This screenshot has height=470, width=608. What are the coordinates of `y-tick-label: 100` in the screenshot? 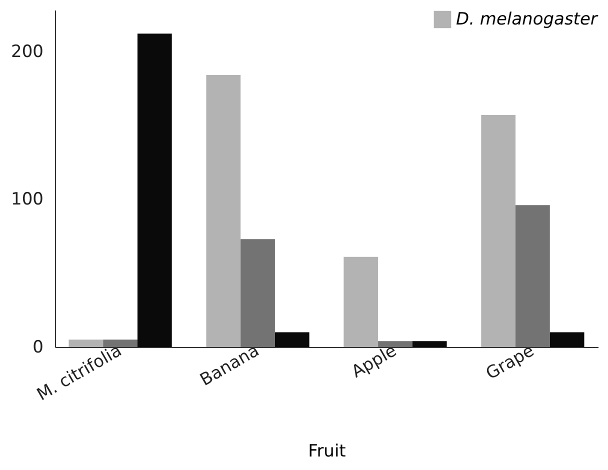 It's located at (27, 200).